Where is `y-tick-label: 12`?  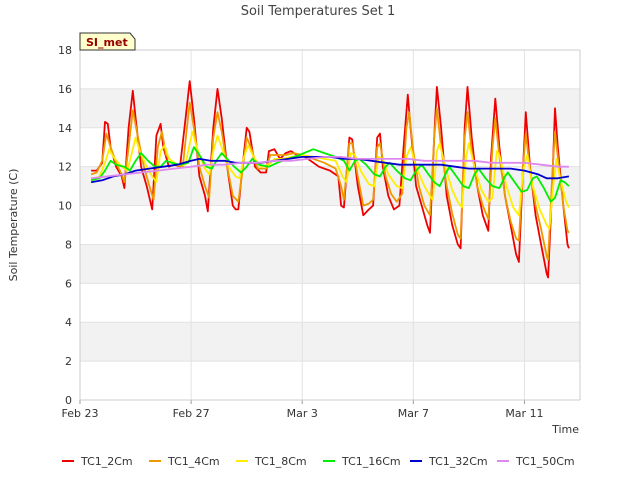
y-tick-label: 12 is located at coordinates (65, 167).